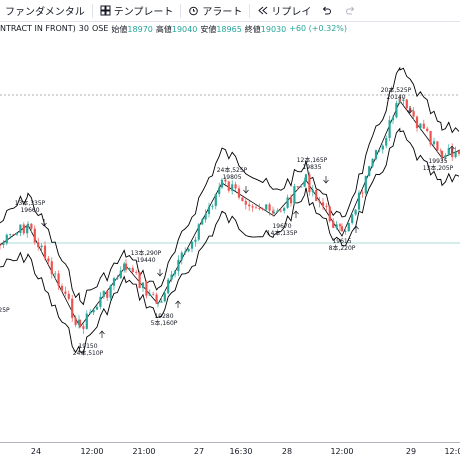  Describe the element at coordinates (287, 451) in the screenshot. I see `time-tick: 28` at that location.